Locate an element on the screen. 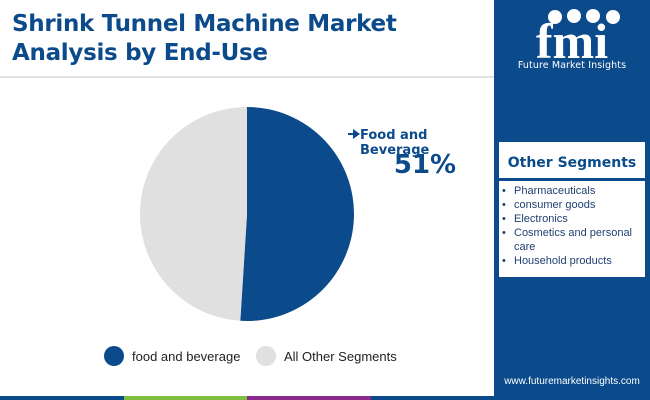  logo-text: fmi is located at coordinates (572, 41).